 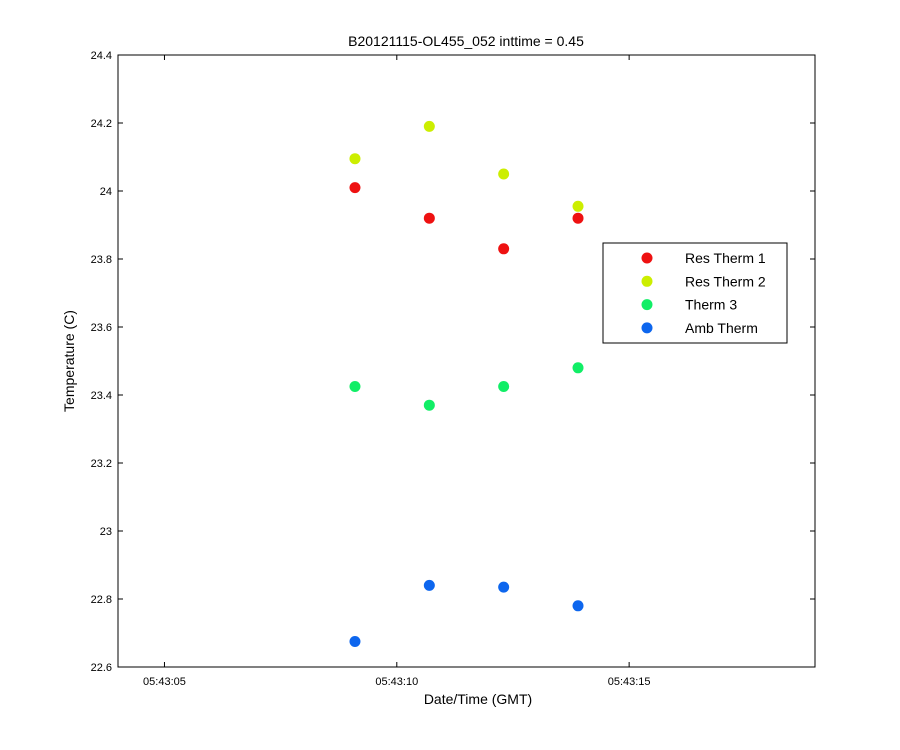 I want to click on legend-label-res-therm-1: Res Therm 1, so click(x=725, y=258).